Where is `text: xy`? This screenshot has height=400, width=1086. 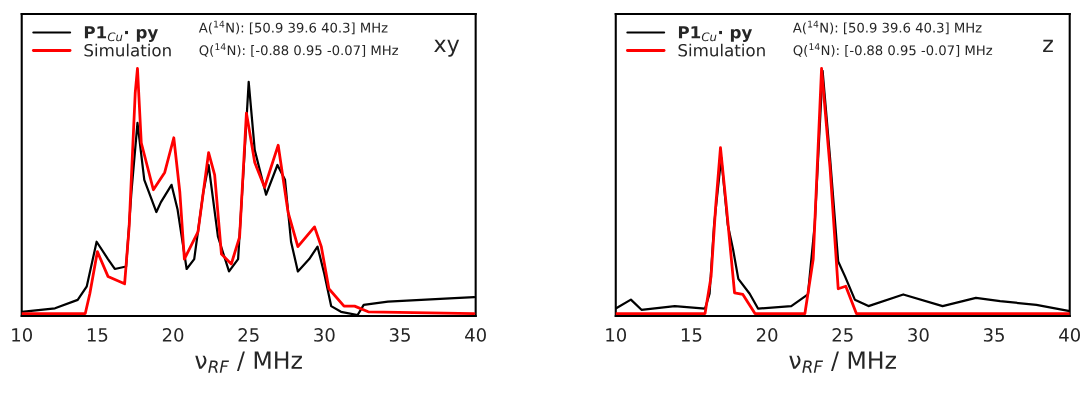 text: xy is located at coordinates (447, 48).